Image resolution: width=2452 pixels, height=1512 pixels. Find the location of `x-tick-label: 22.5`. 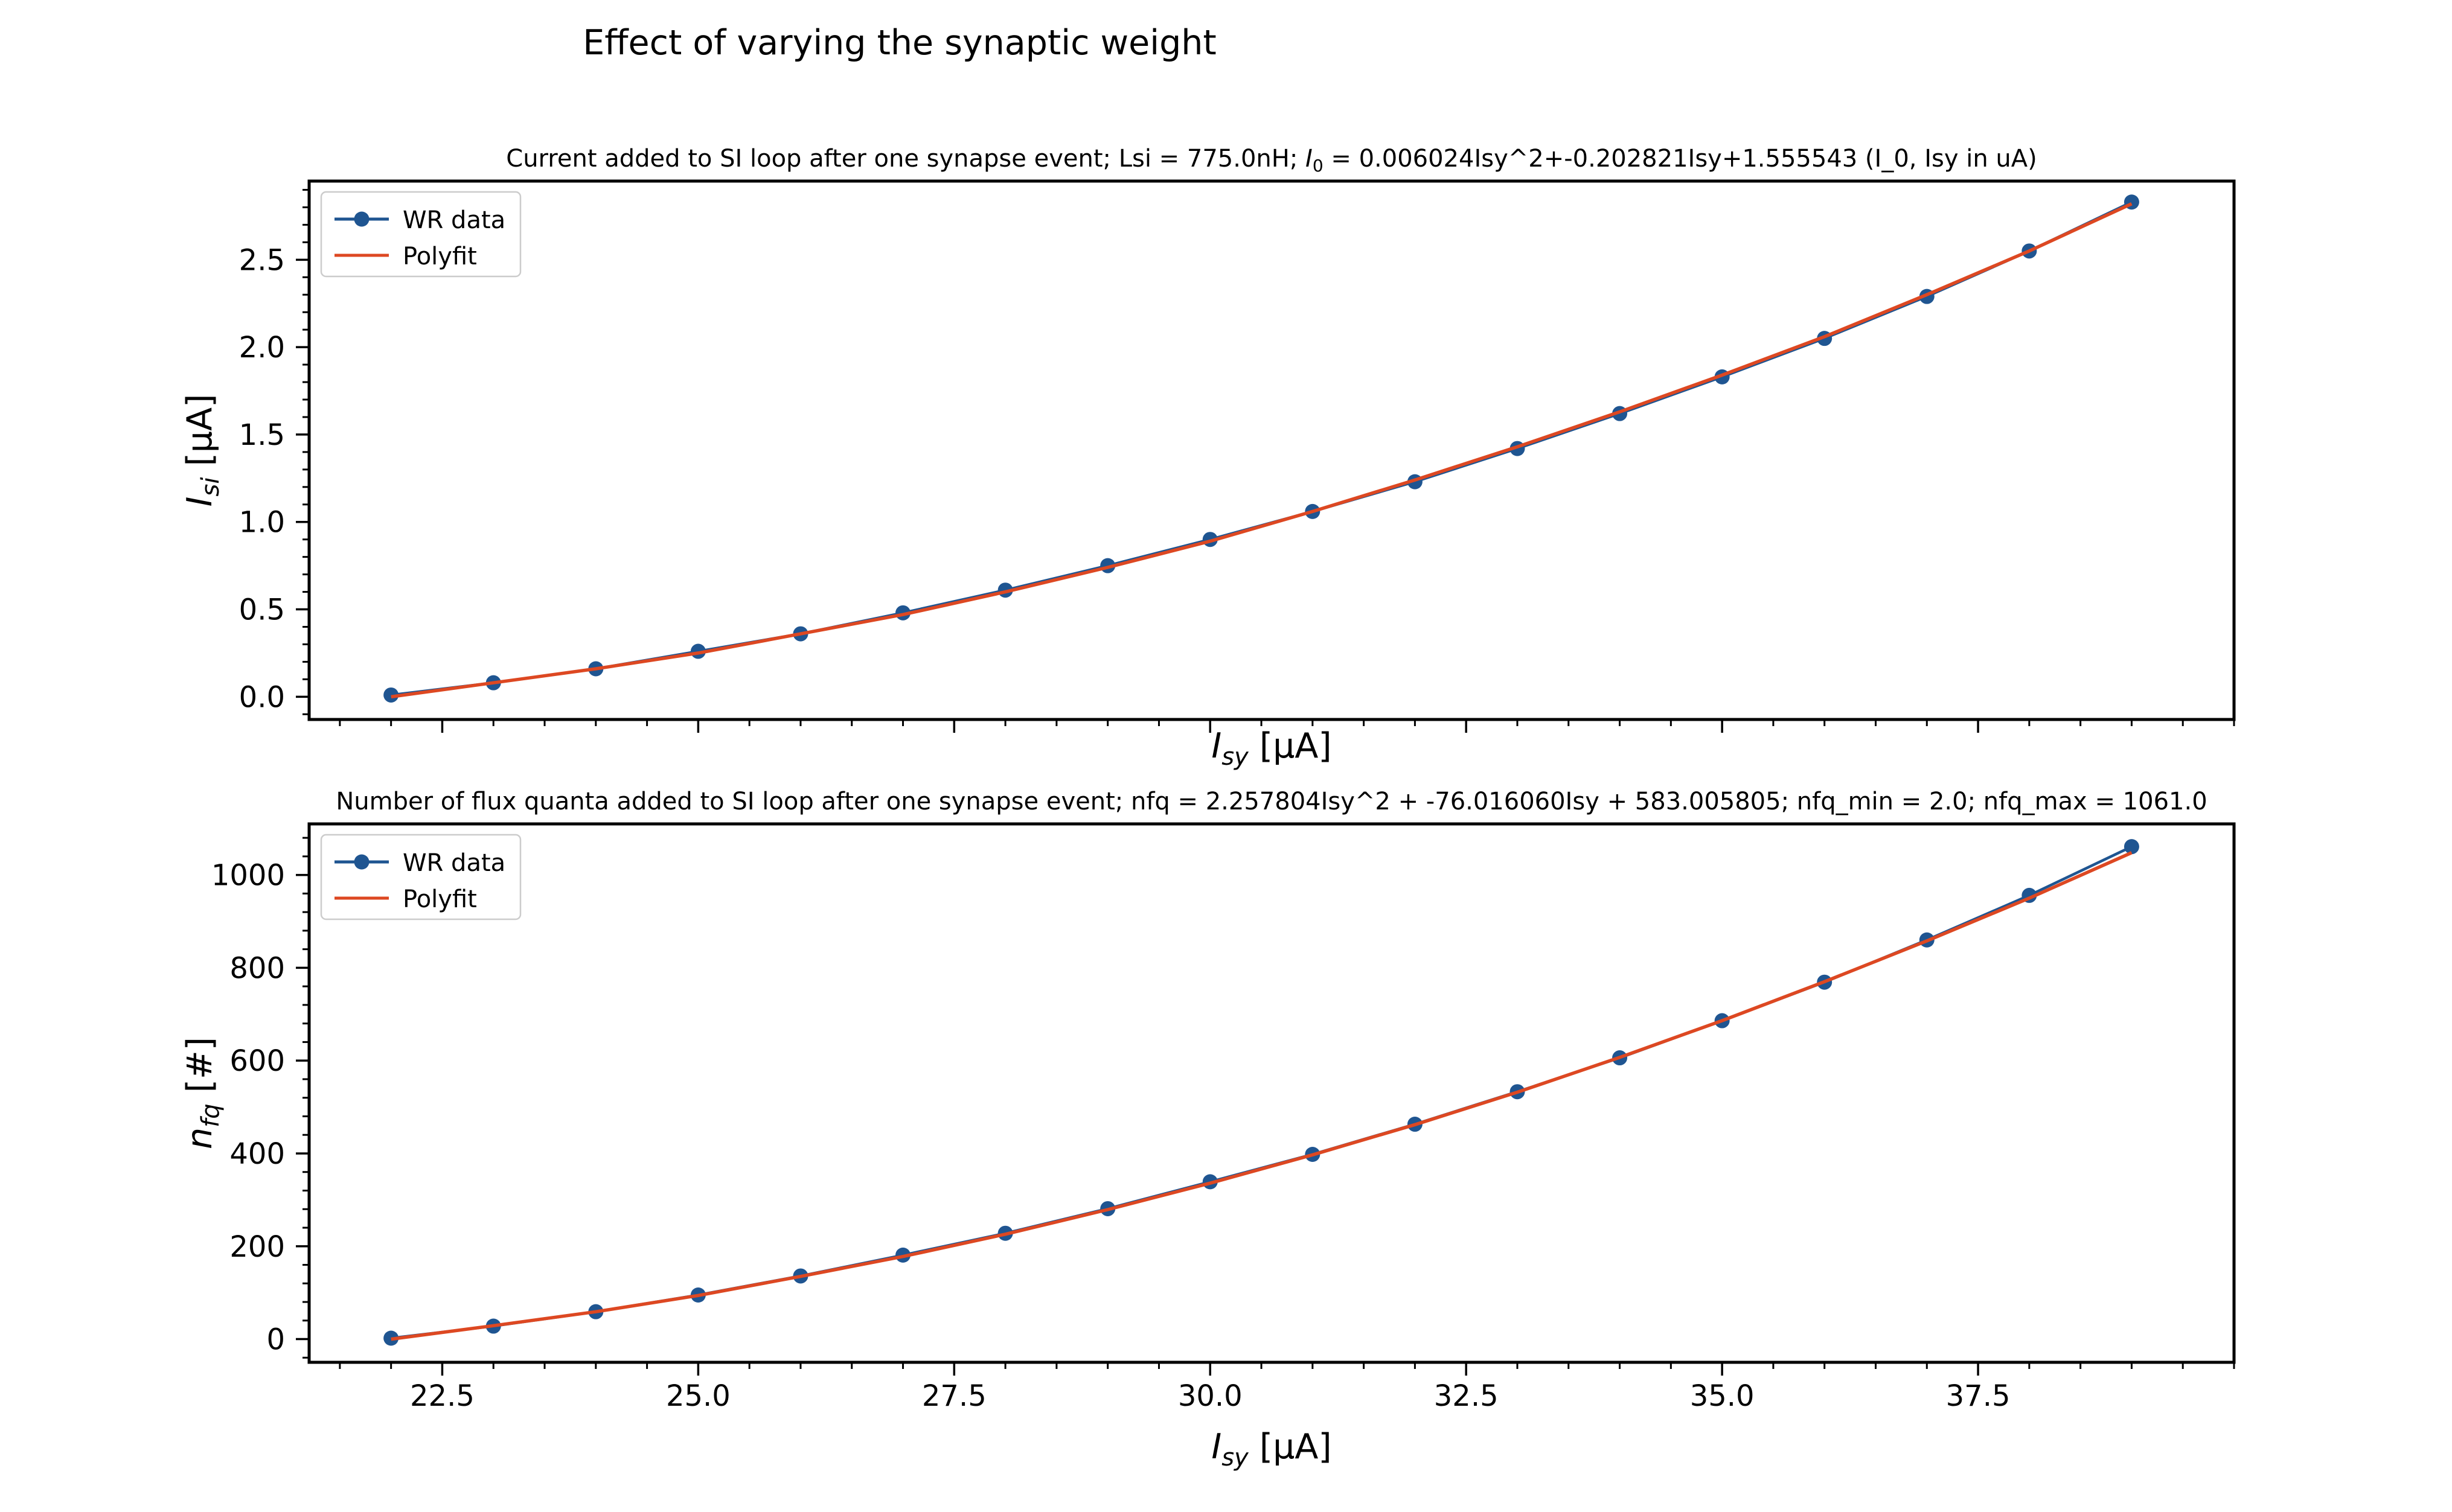

x-tick-label: 22.5 is located at coordinates (442, 1396).